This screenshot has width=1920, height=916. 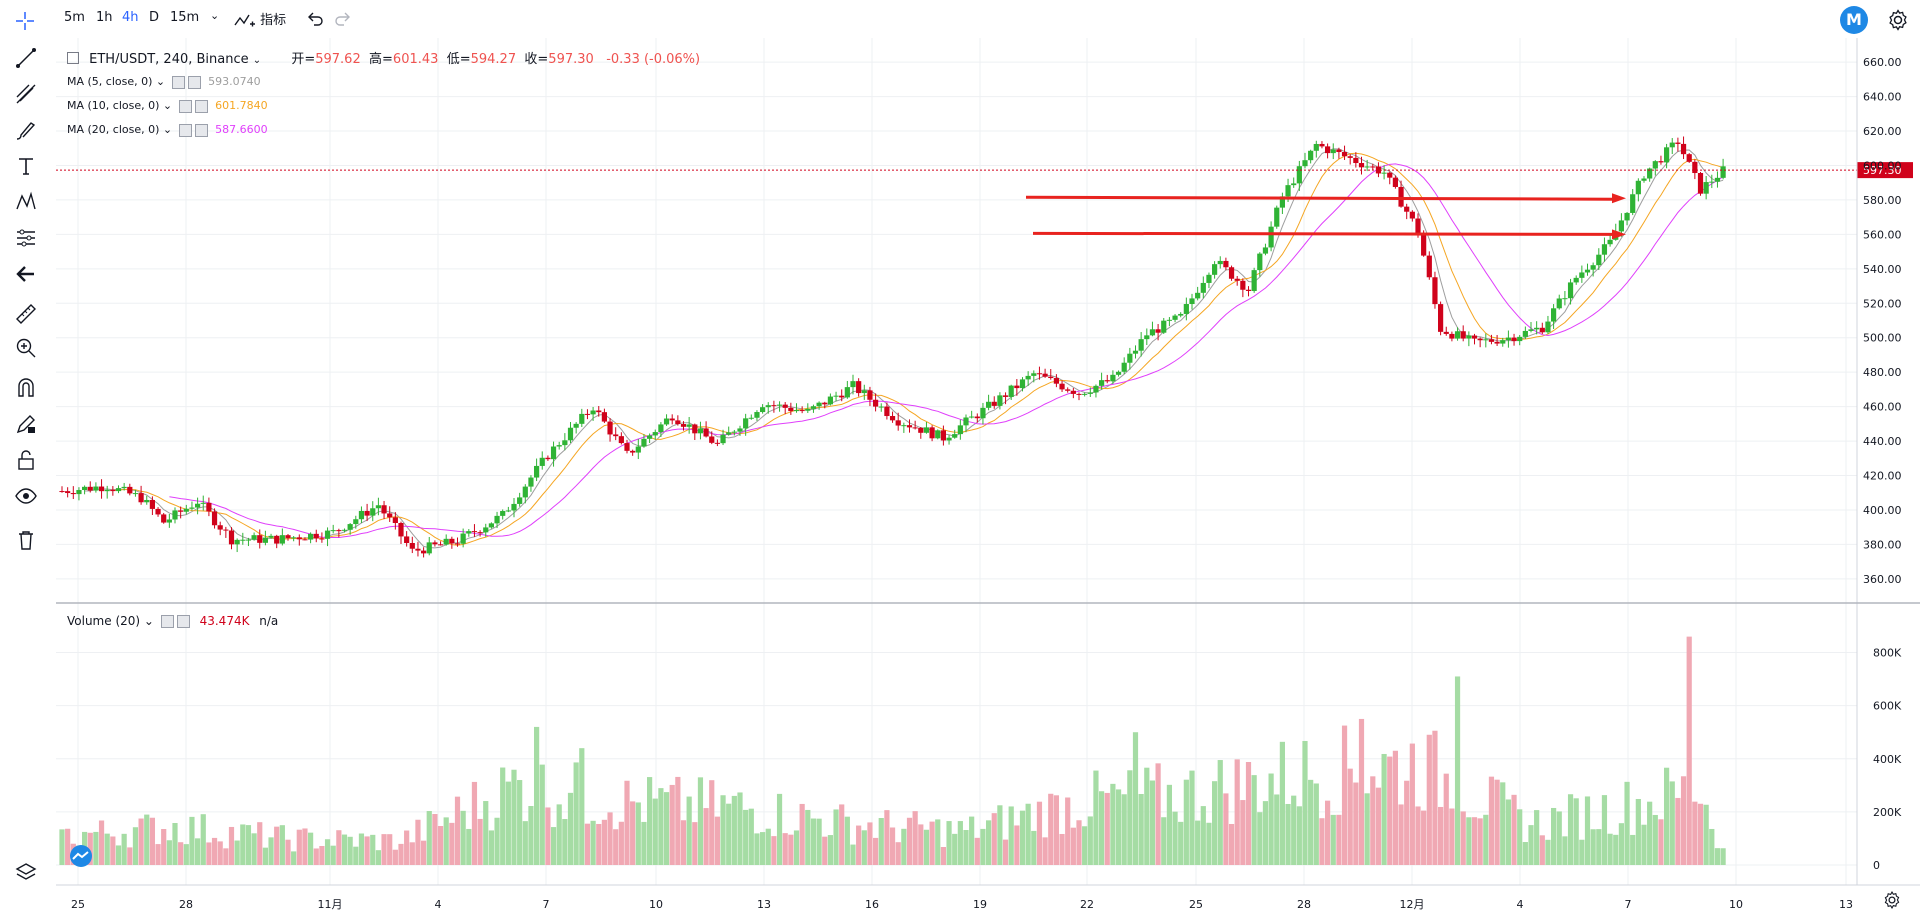 What do you see at coordinates (74, 17) in the screenshot?
I see `timeframe-5m: 5m` at bounding box center [74, 17].